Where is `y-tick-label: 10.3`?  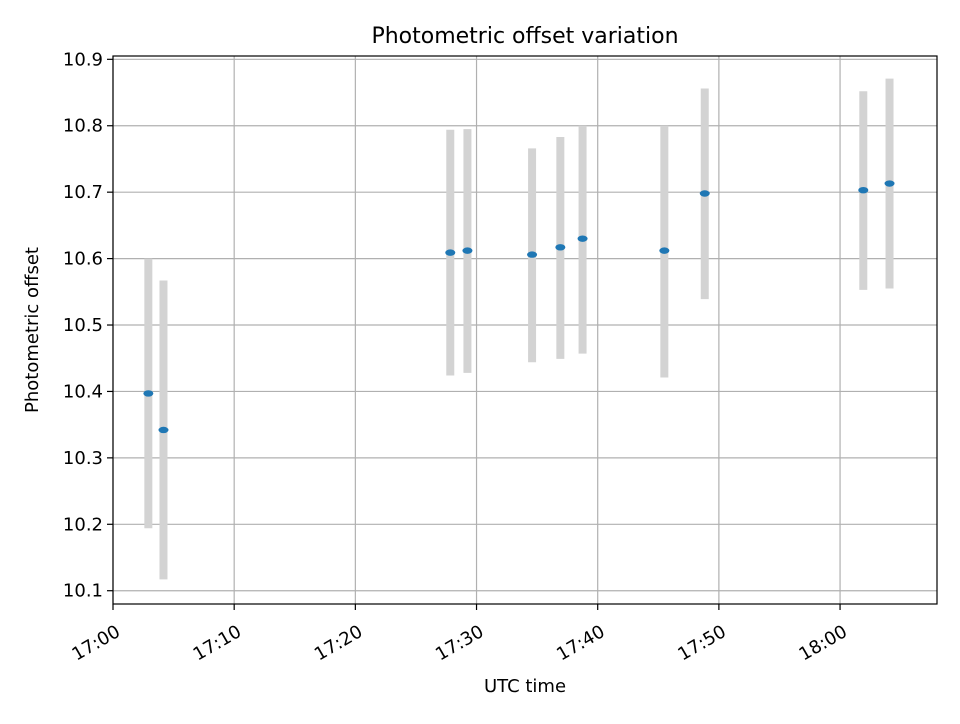
y-tick-label: 10.3 is located at coordinates (83, 458).